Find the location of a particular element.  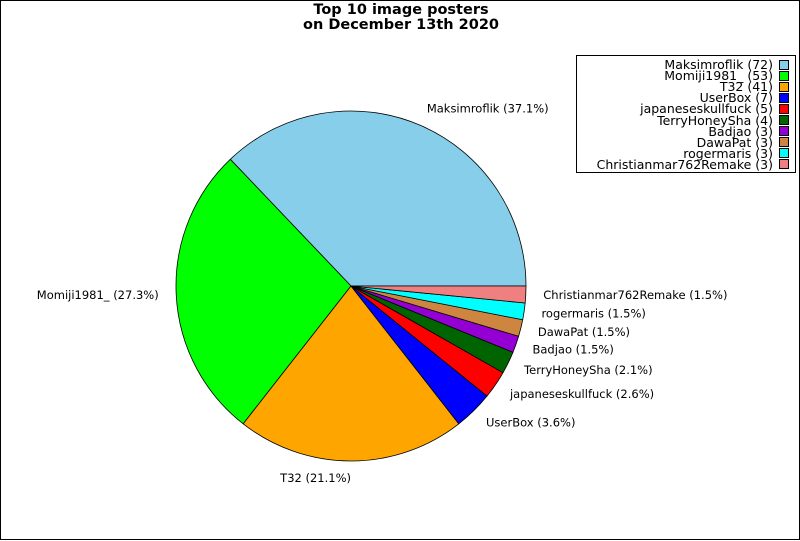

legend-item-rogermaris: rogermaris (3) is located at coordinates (683, 153).